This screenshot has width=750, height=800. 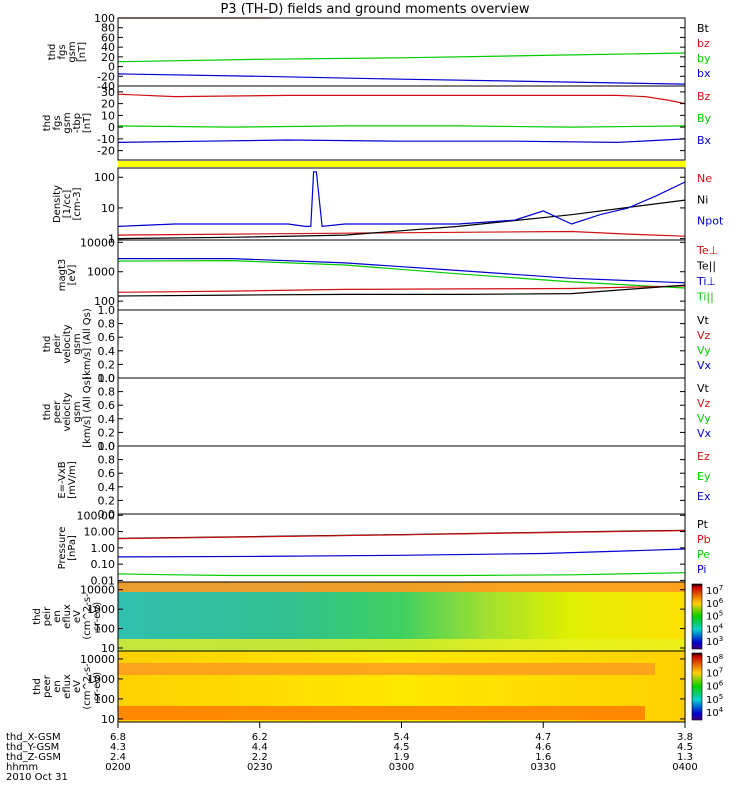 I want to click on x-axis-value: 5.4, so click(x=402, y=737).